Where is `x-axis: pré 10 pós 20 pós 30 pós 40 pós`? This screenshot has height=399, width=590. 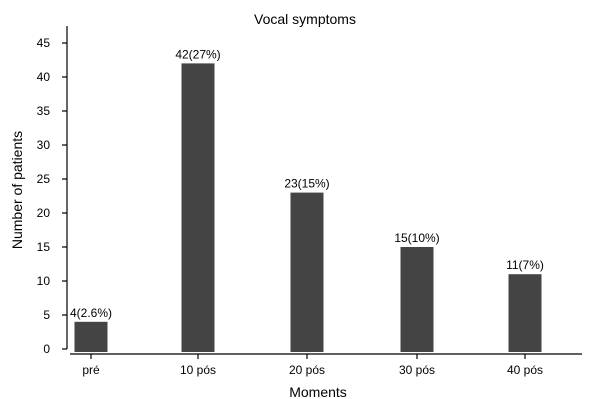
x-axis: pré 10 pós 20 pós 30 pós 40 pós is located at coordinates (326, 365).